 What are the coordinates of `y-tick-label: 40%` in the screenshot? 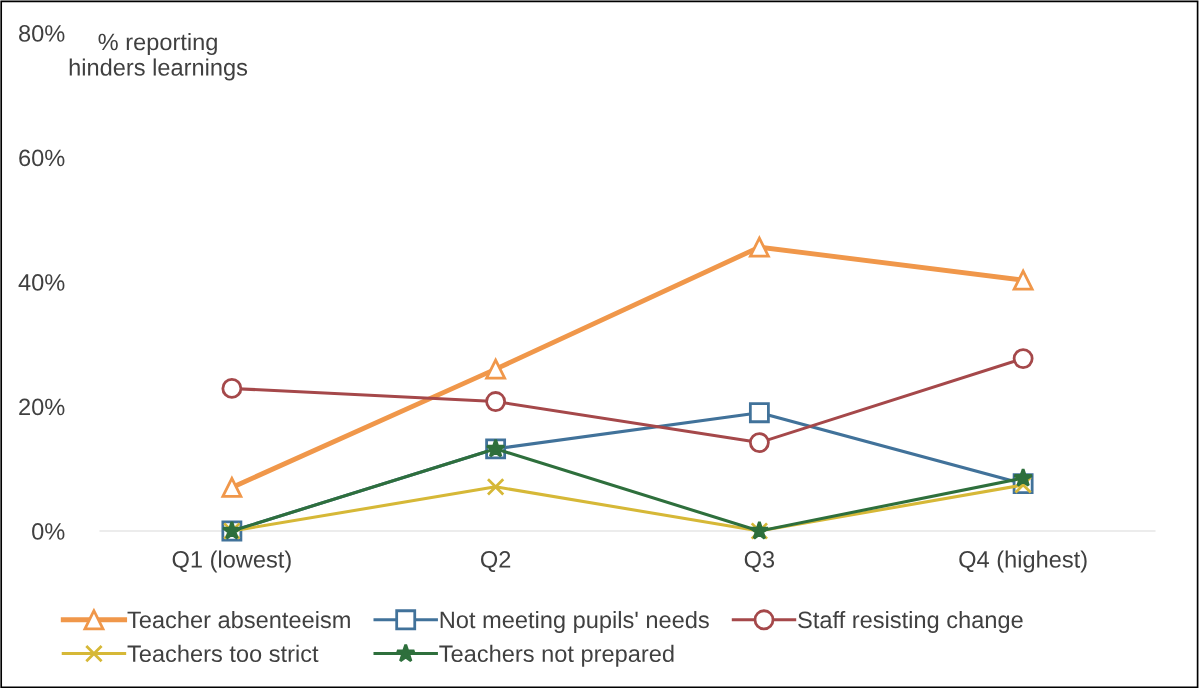 It's located at (41, 282).